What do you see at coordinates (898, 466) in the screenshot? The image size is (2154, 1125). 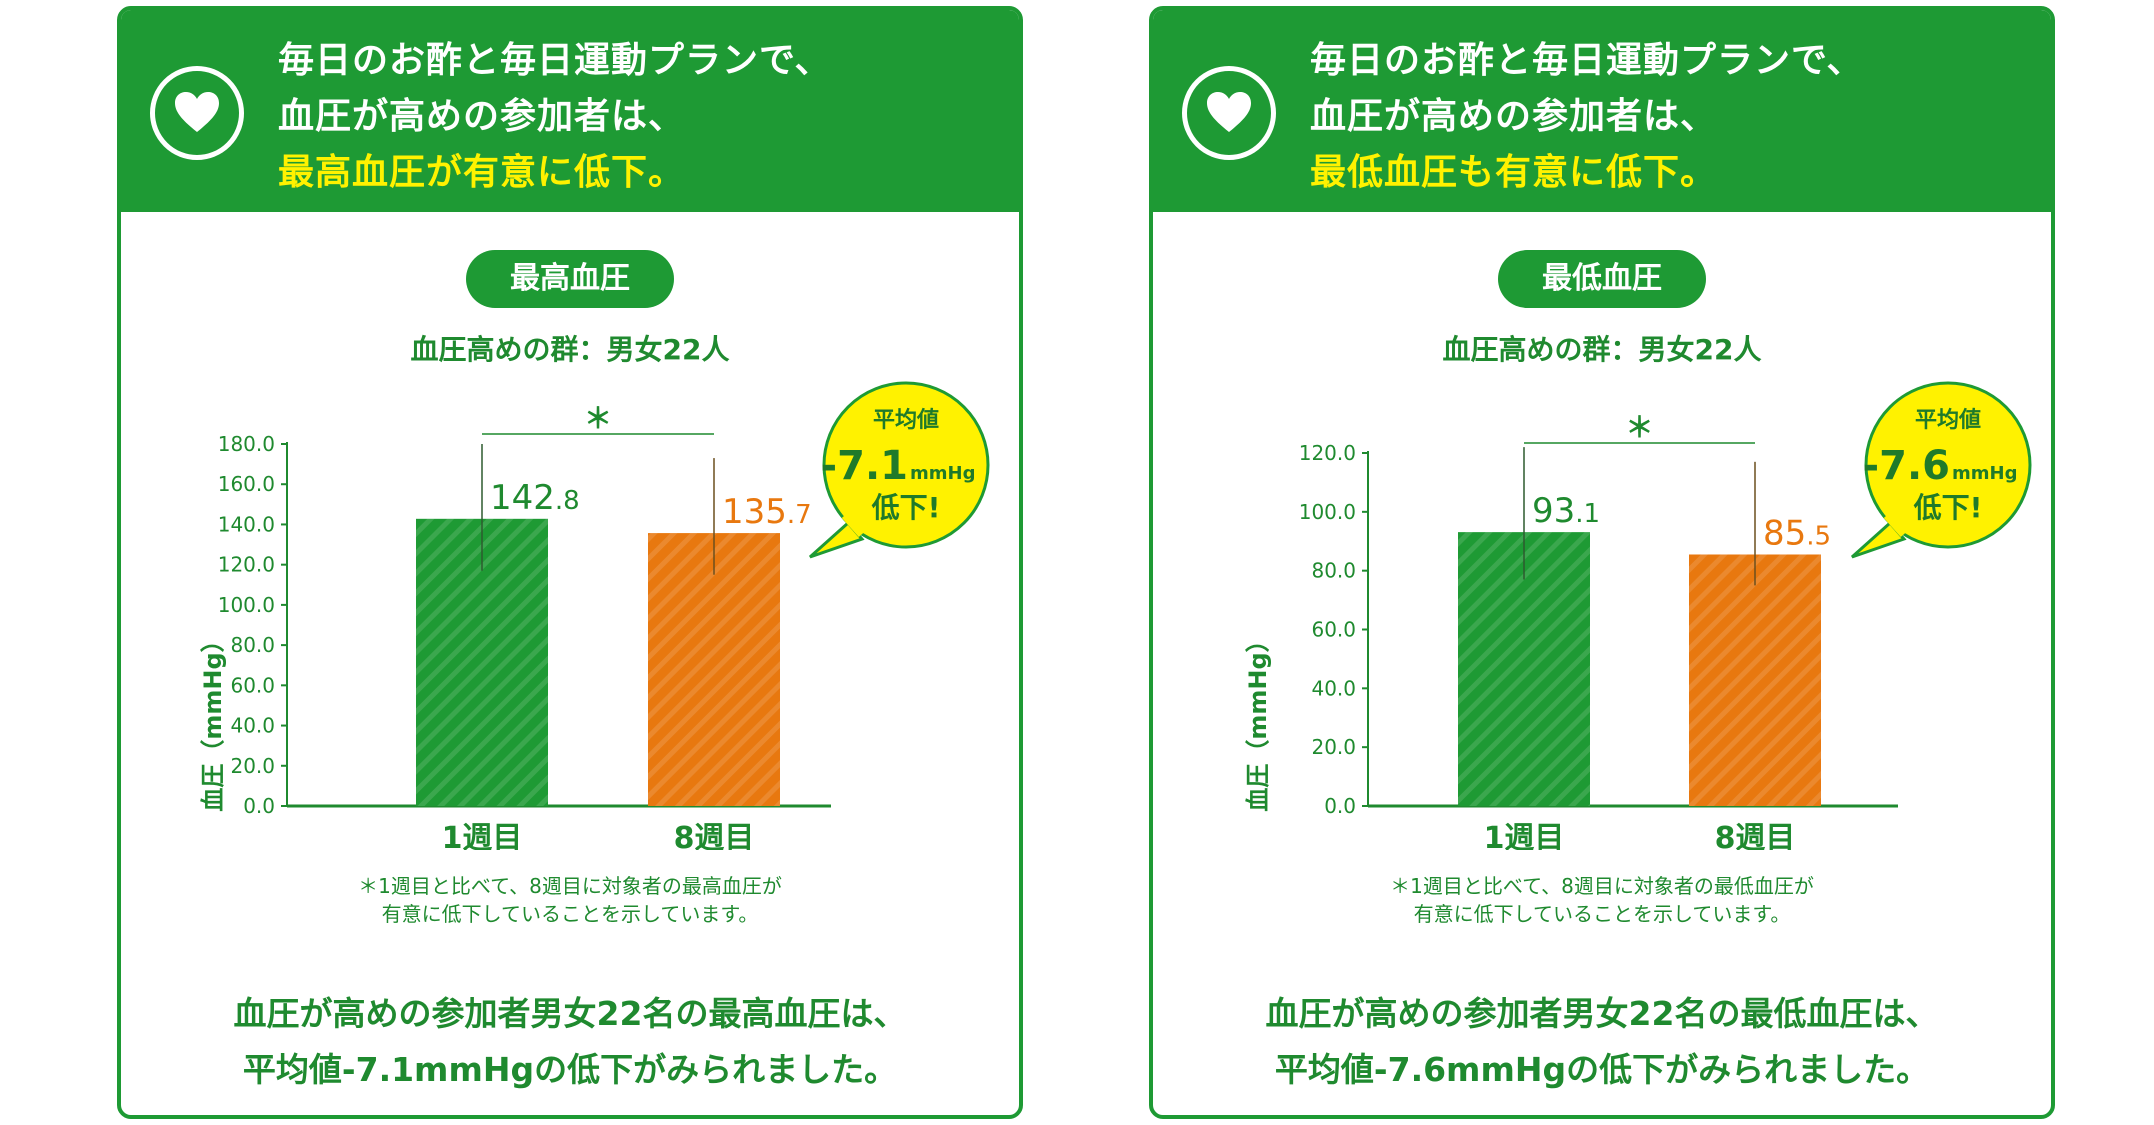 I see `annotation-value: -7.1 mmHg` at bounding box center [898, 466].